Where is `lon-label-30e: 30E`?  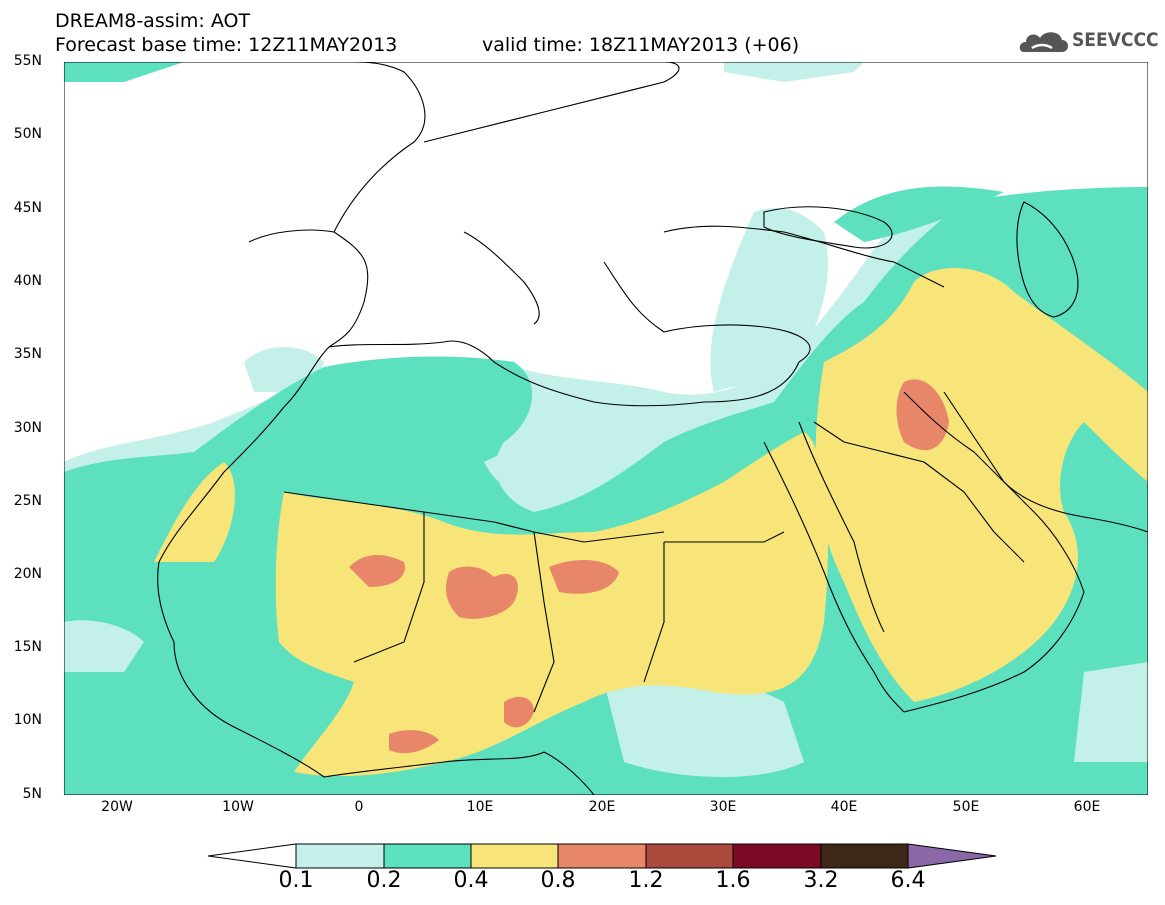
lon-label-30e: 30E is located at coordinates (723, 807).